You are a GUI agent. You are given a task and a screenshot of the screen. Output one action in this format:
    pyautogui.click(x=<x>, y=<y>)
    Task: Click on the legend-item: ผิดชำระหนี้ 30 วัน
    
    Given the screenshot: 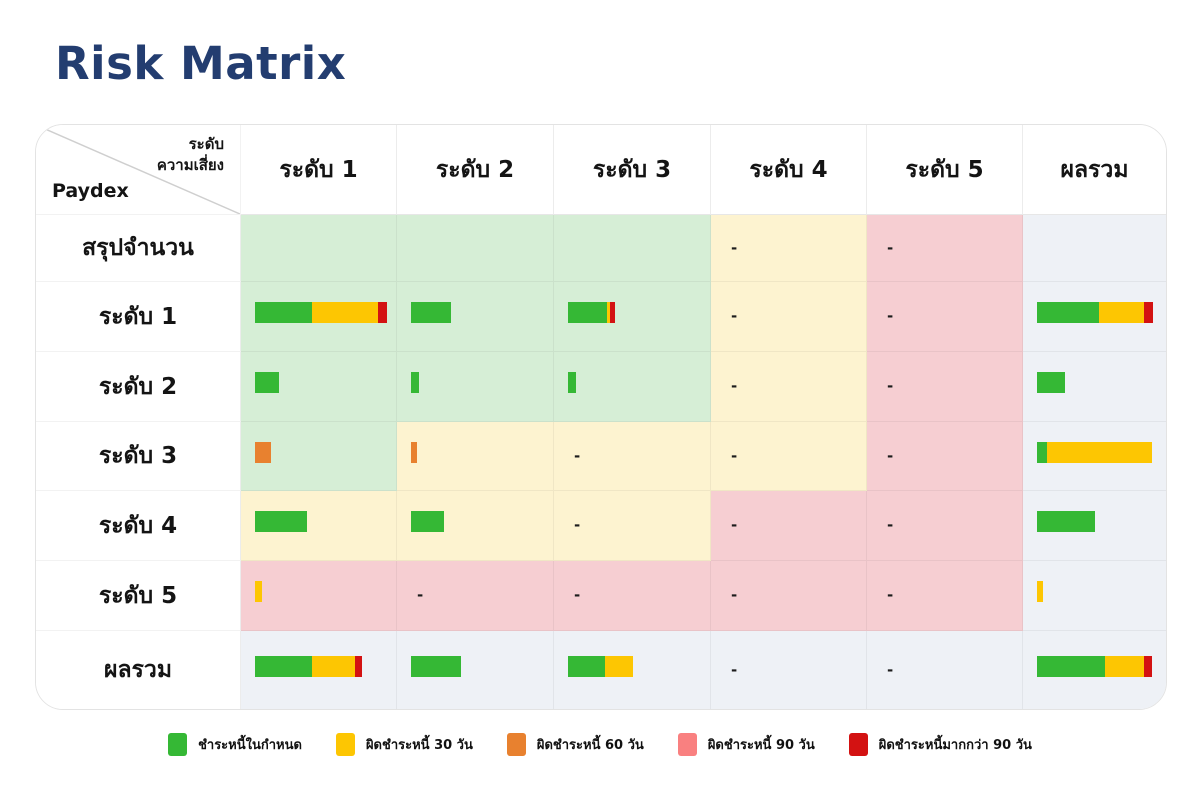 What is the action you would take?
    pyautogui.click(x=404, y=745)
    